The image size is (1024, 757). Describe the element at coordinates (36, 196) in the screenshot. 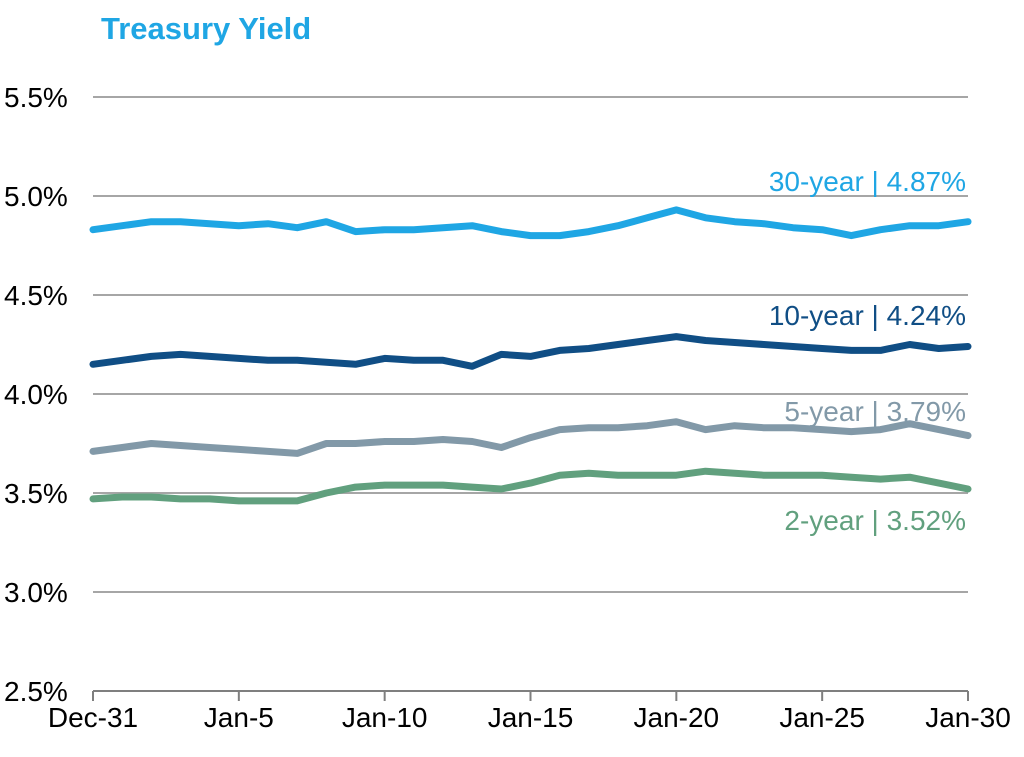

I see `y-axis-tick-label: 5.0%` at that location.